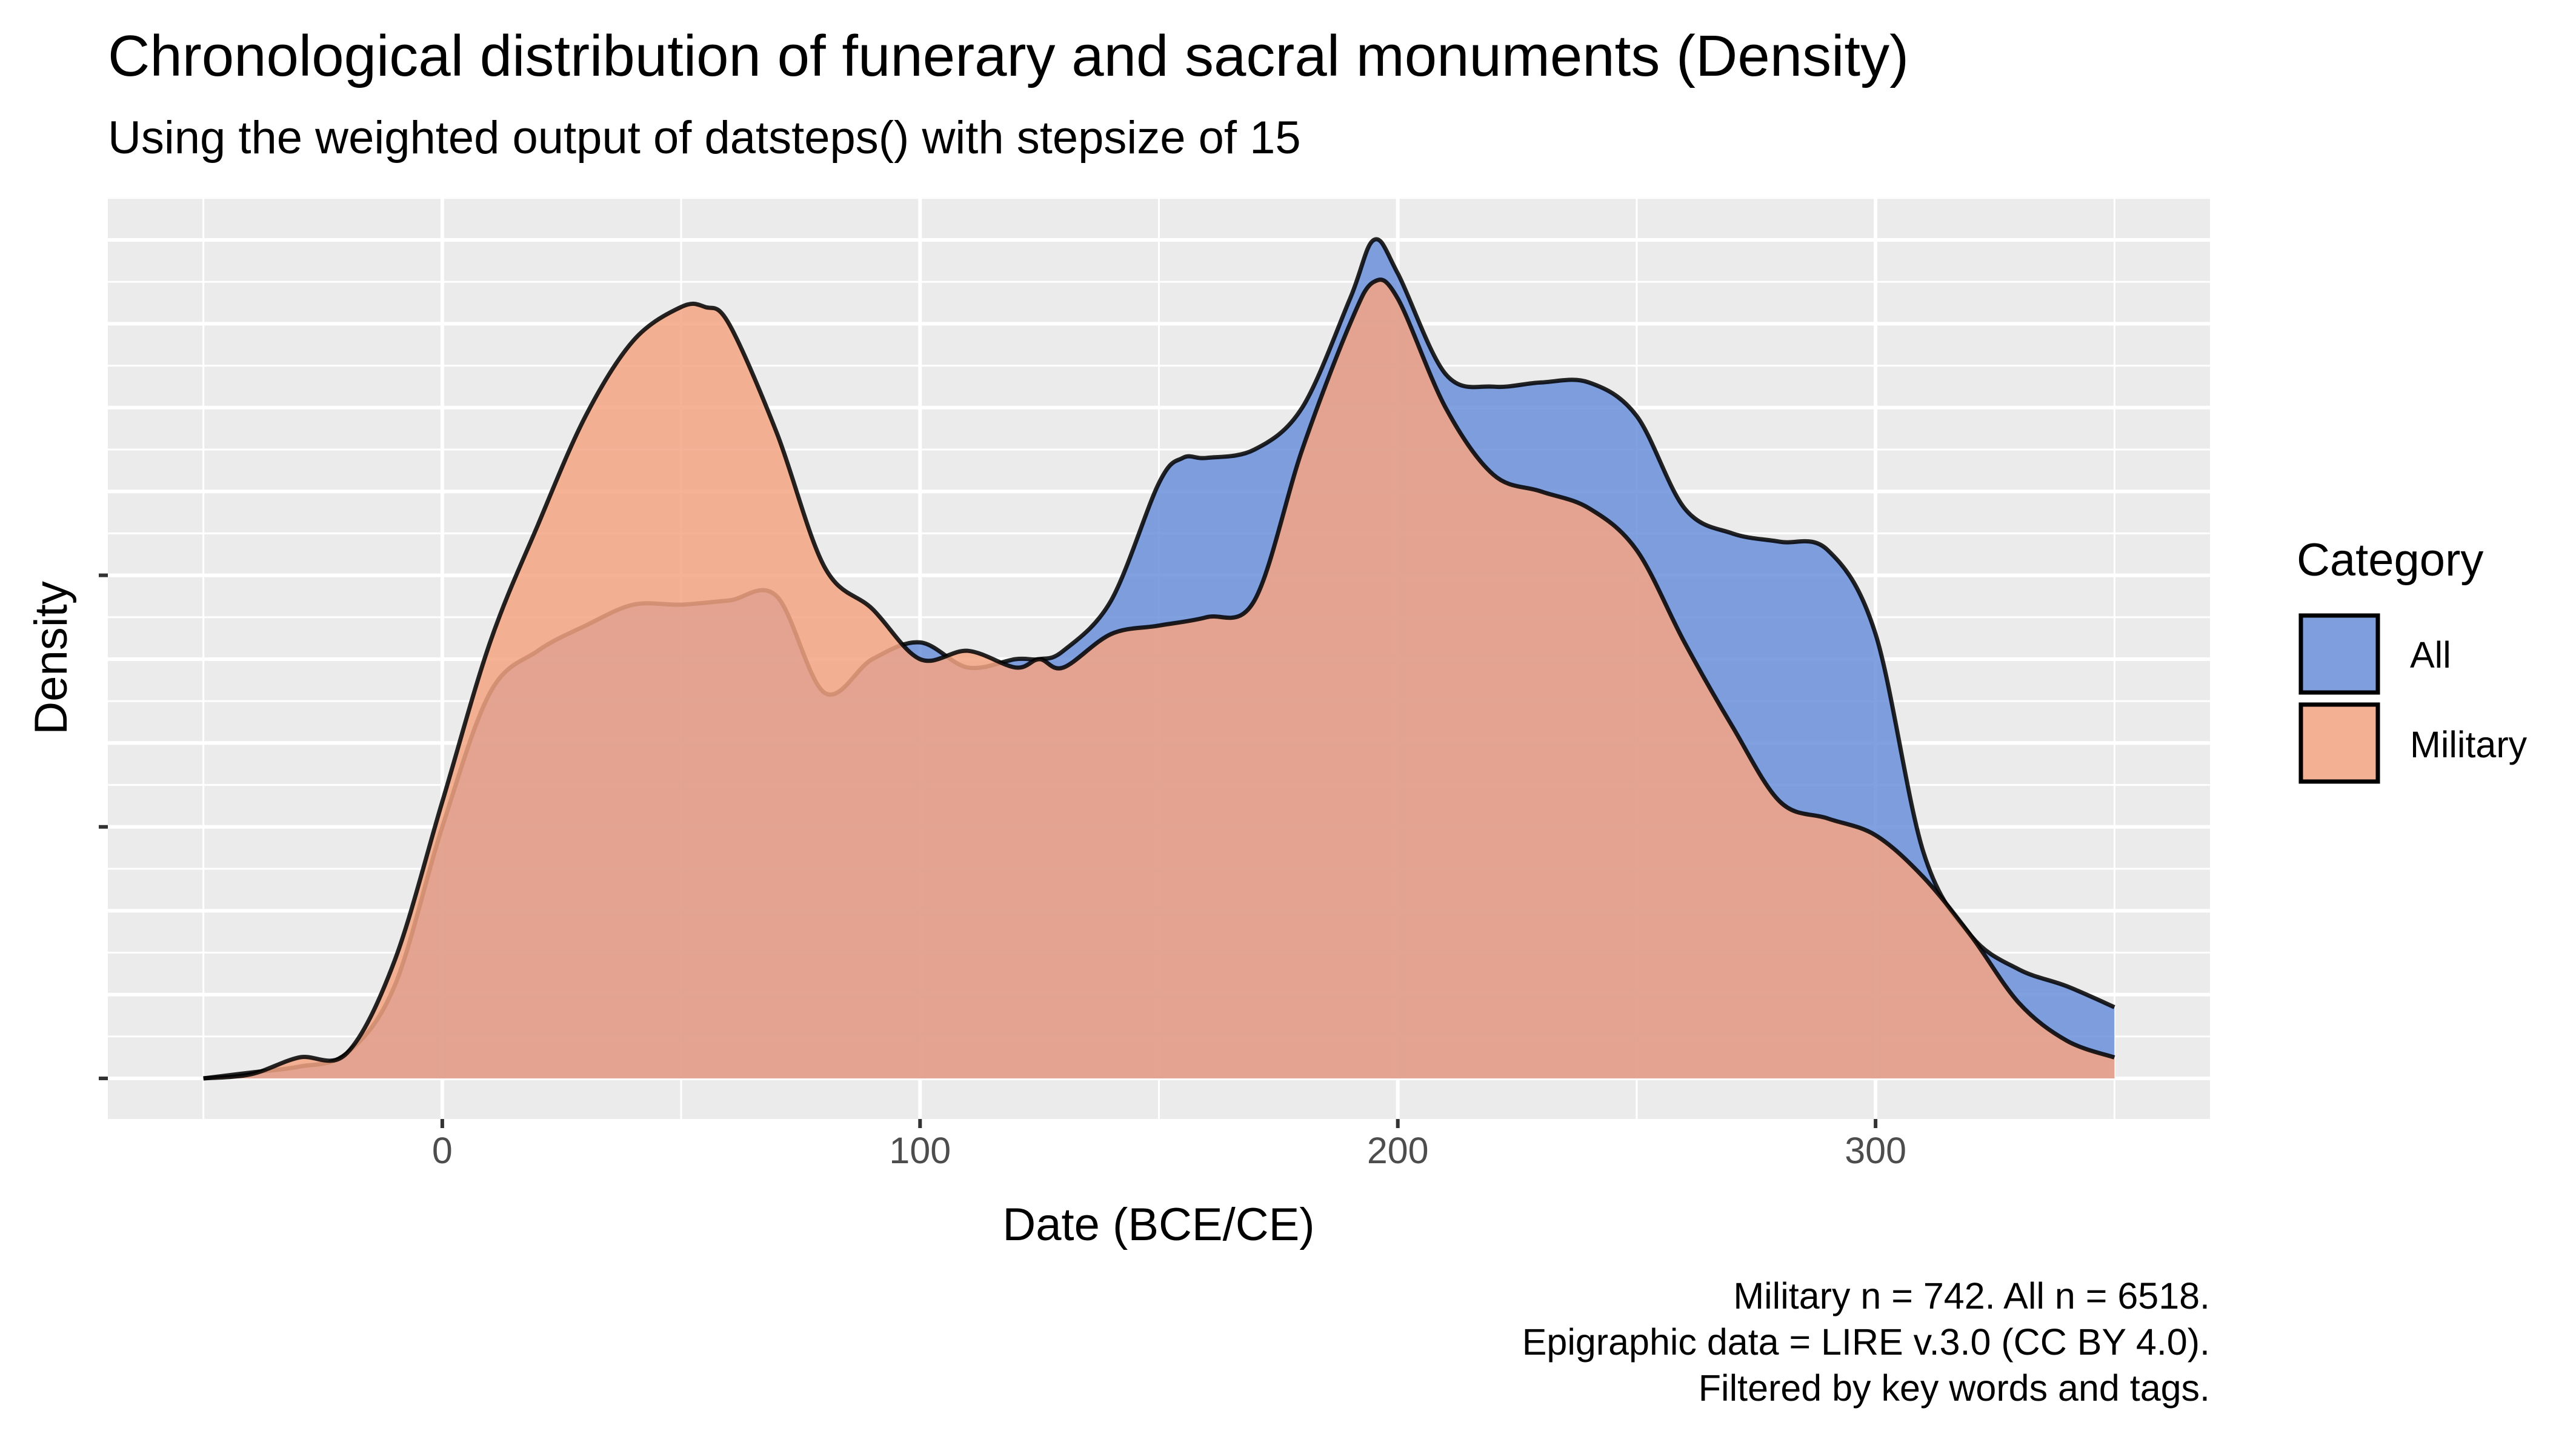 The height and width of the screenshot is (1431, 2576). I want to click on legend-title: Category, so click(2390, 560).